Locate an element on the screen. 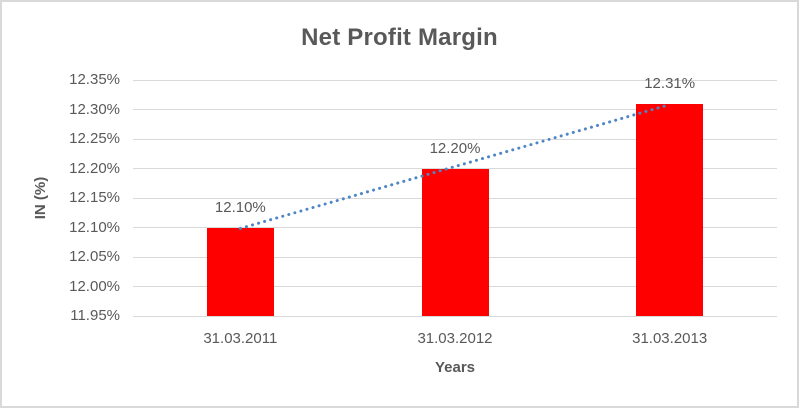 The height and width of the screenshot is (408, 799). bar-31.03.2011 is located at coordinates (240, 271).